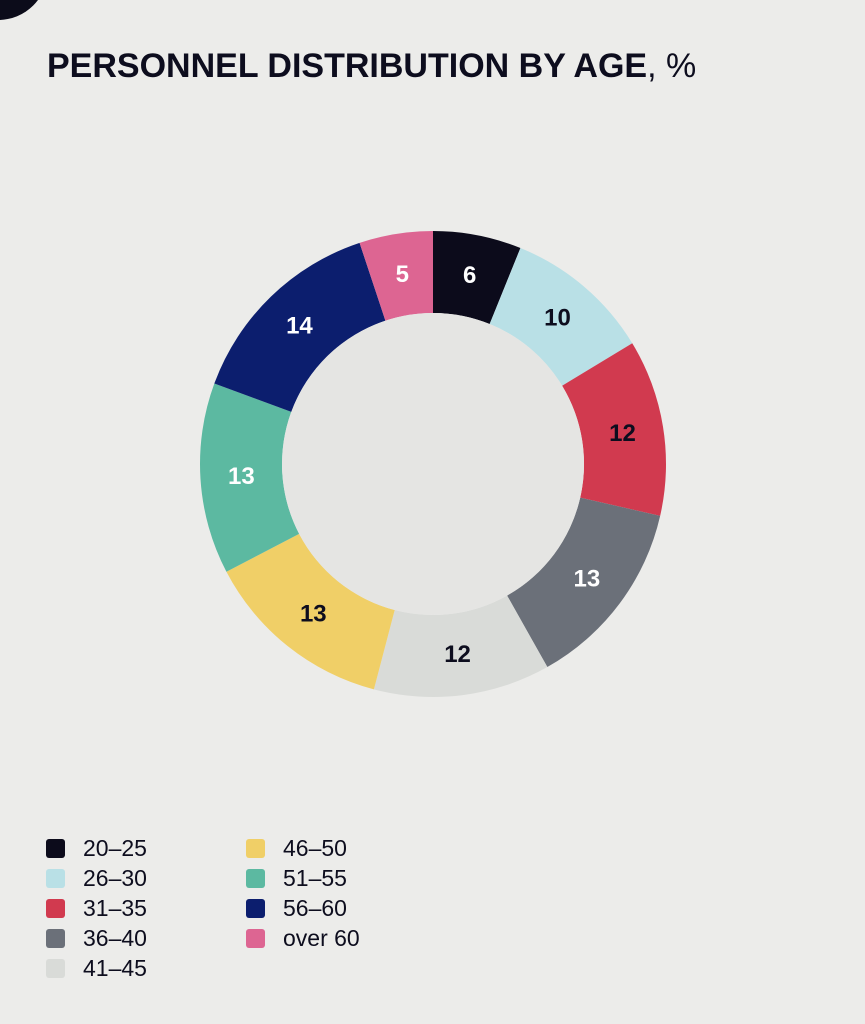 The height and width of the screenshot is (1024, 865). What do you see at coordinates (402, 274) in the screenshot?
I see `slice-value-label: 5` at bounding box center [402, 274].